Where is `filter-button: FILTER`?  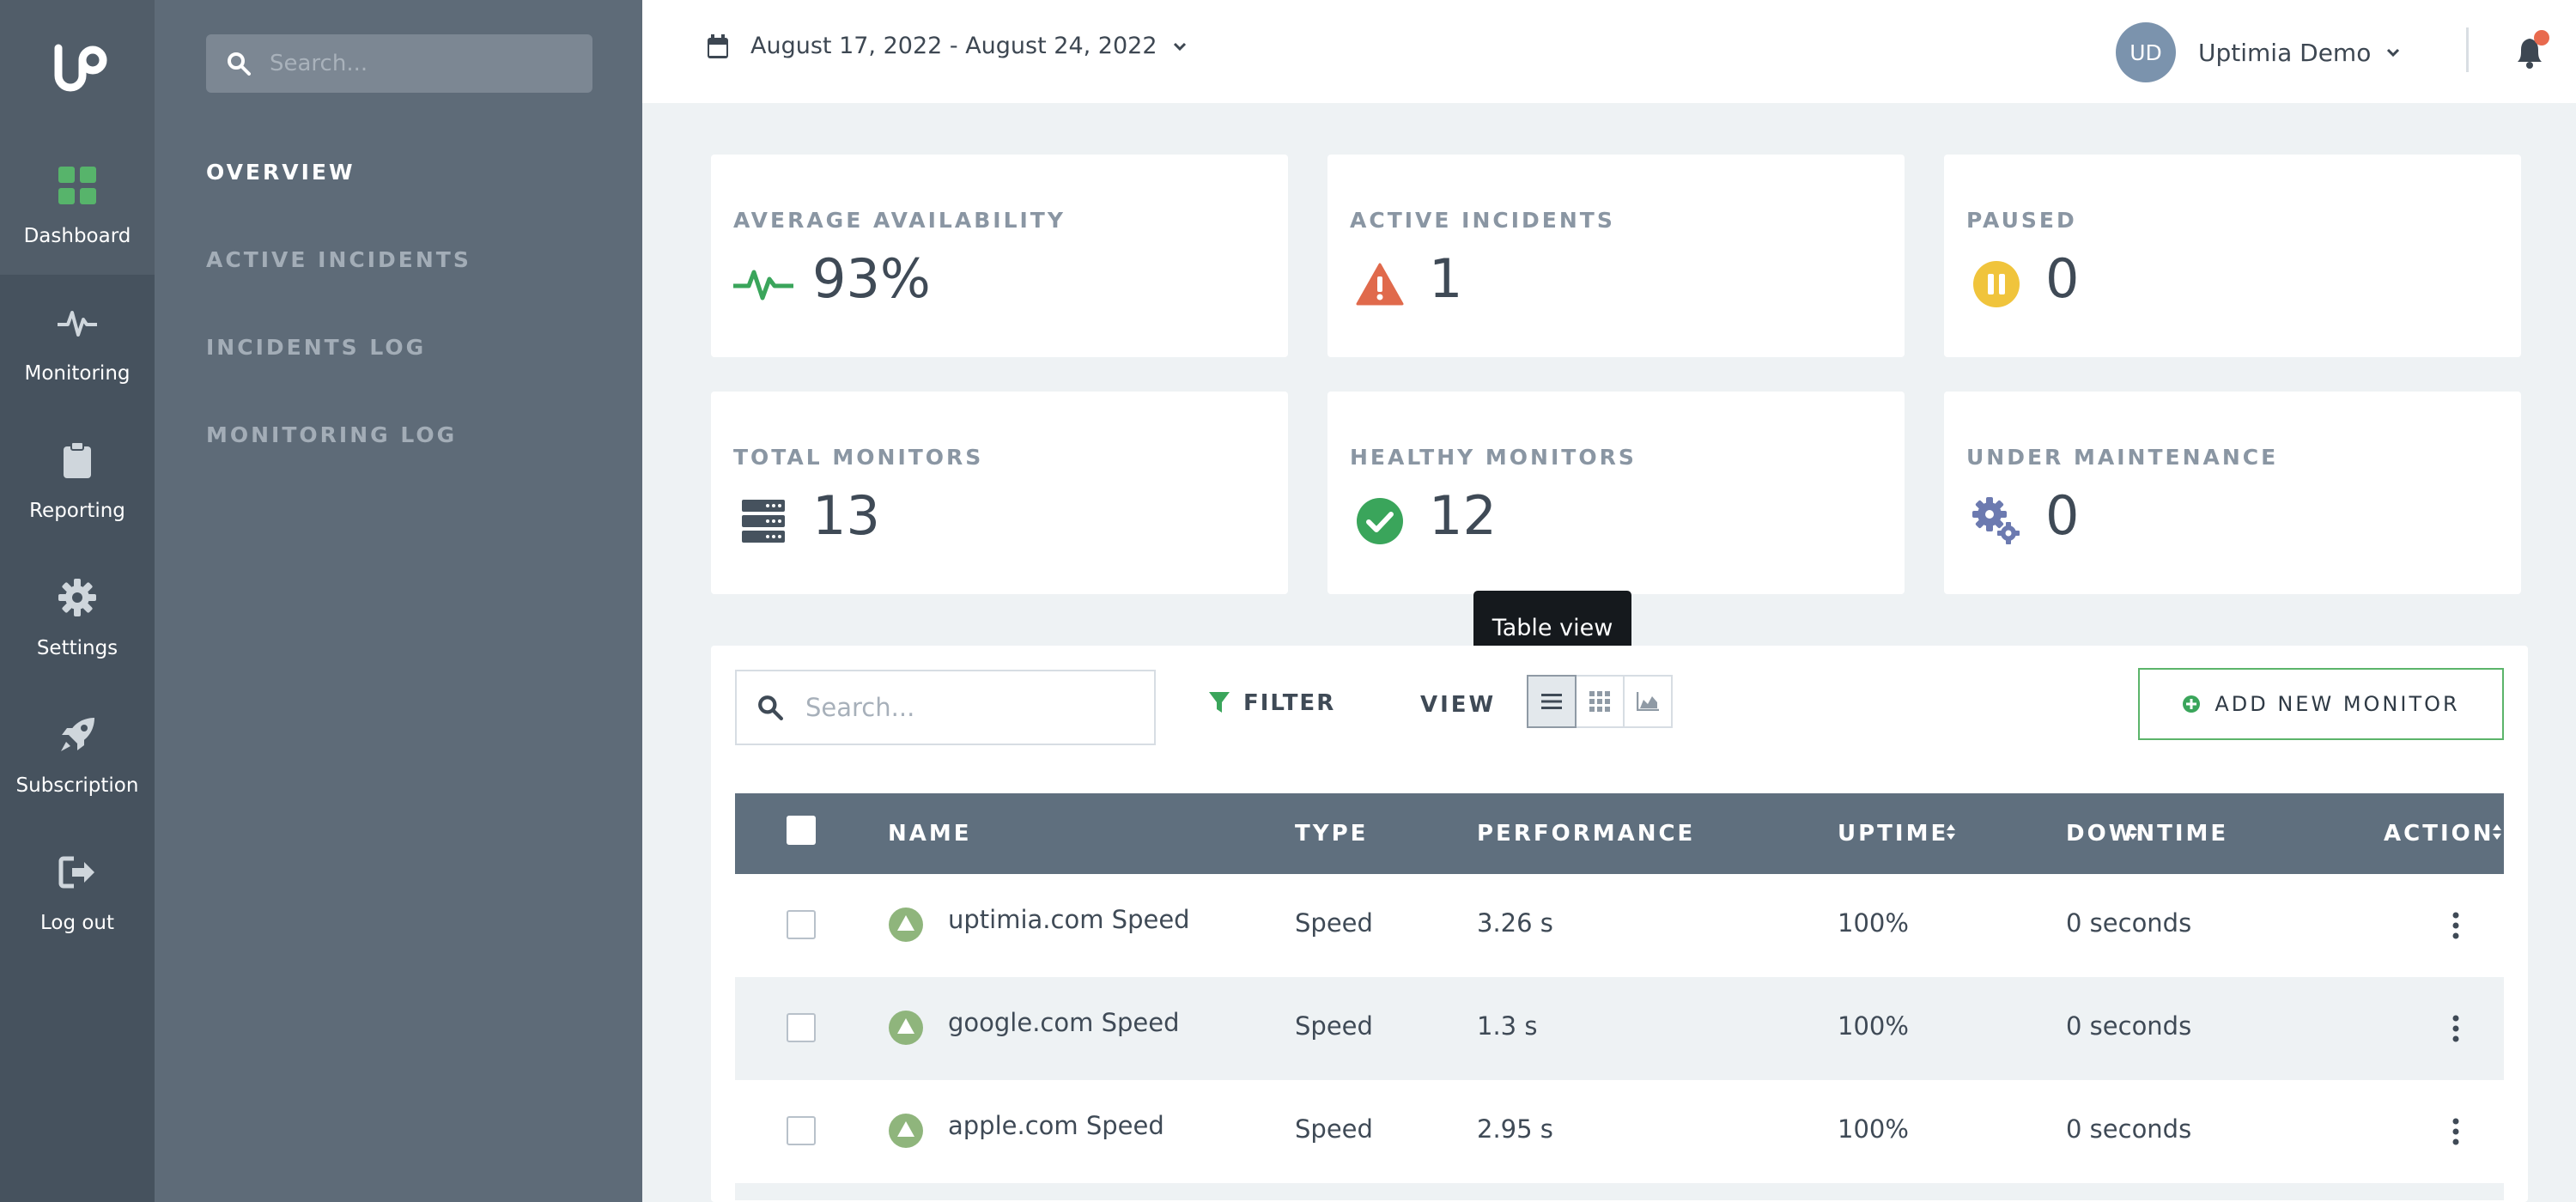 filter-button: FILTER is located at coordinates (1272, 703).